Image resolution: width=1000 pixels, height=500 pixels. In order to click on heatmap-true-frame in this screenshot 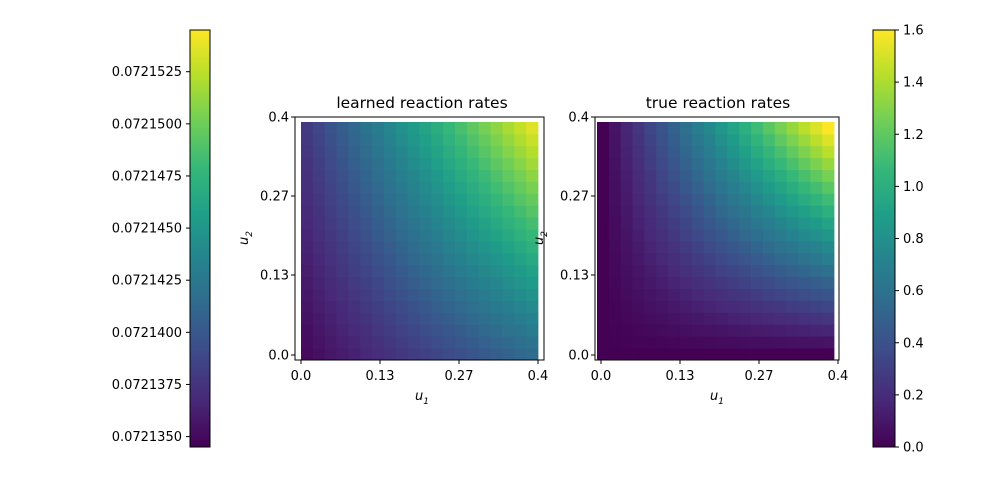, I will do `click(717, 238)`.